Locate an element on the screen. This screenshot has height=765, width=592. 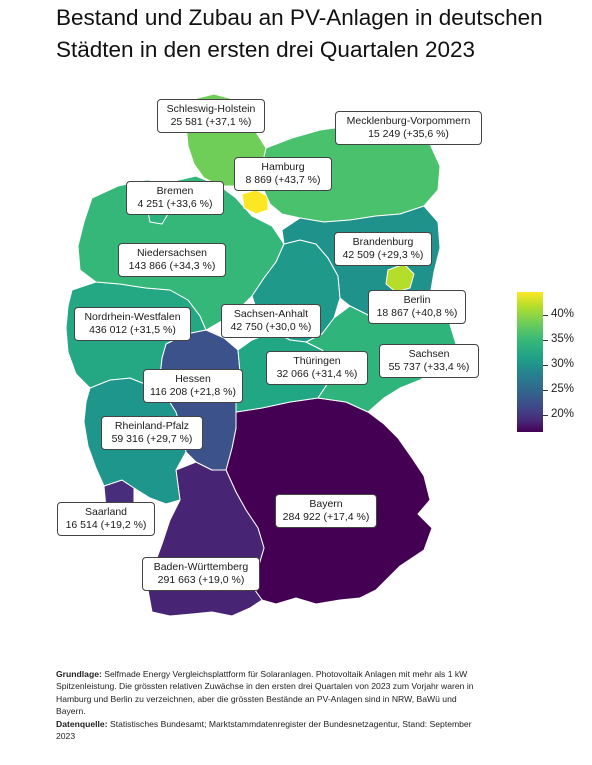
label-value: 42 750 (+30,0 %) is located at coordinates (271, 327).